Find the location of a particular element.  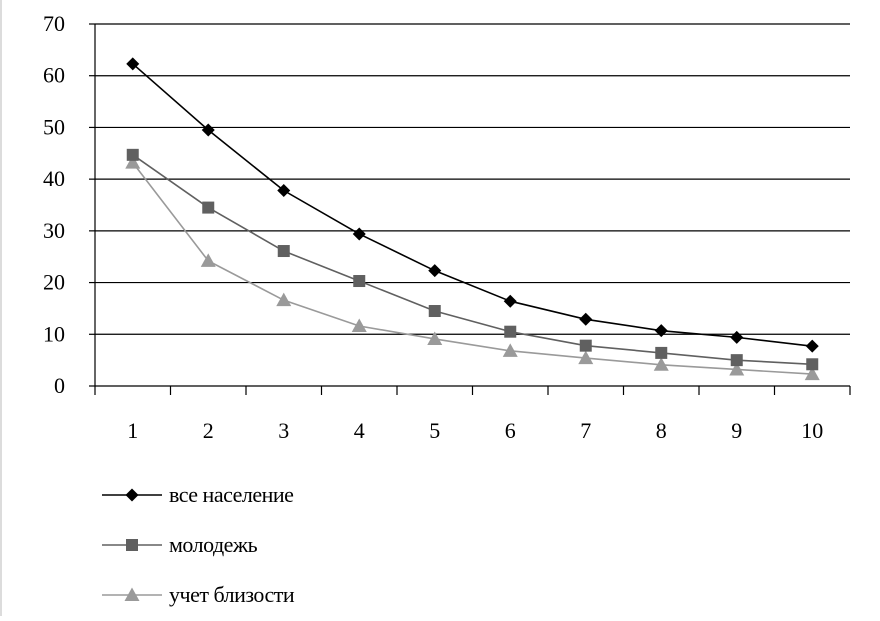

legend-label: все население is located at coordinates (231, 494).